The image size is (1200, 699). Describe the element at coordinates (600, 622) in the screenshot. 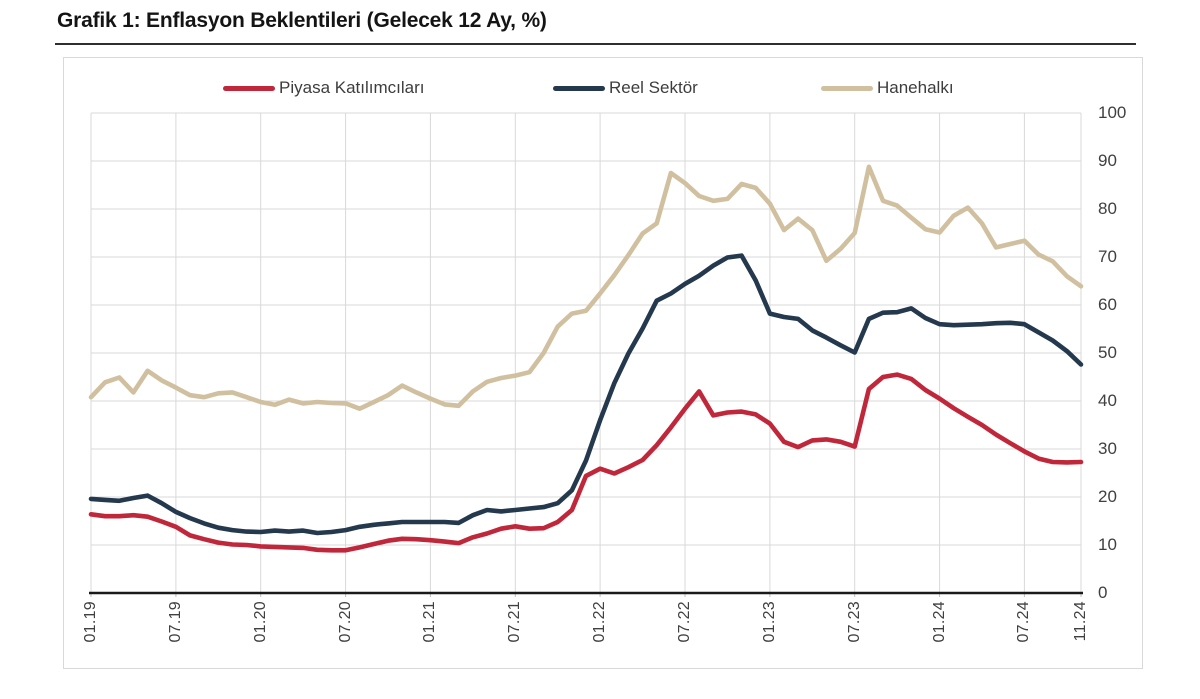

I see `x-axis-label: 01.22` at that location.